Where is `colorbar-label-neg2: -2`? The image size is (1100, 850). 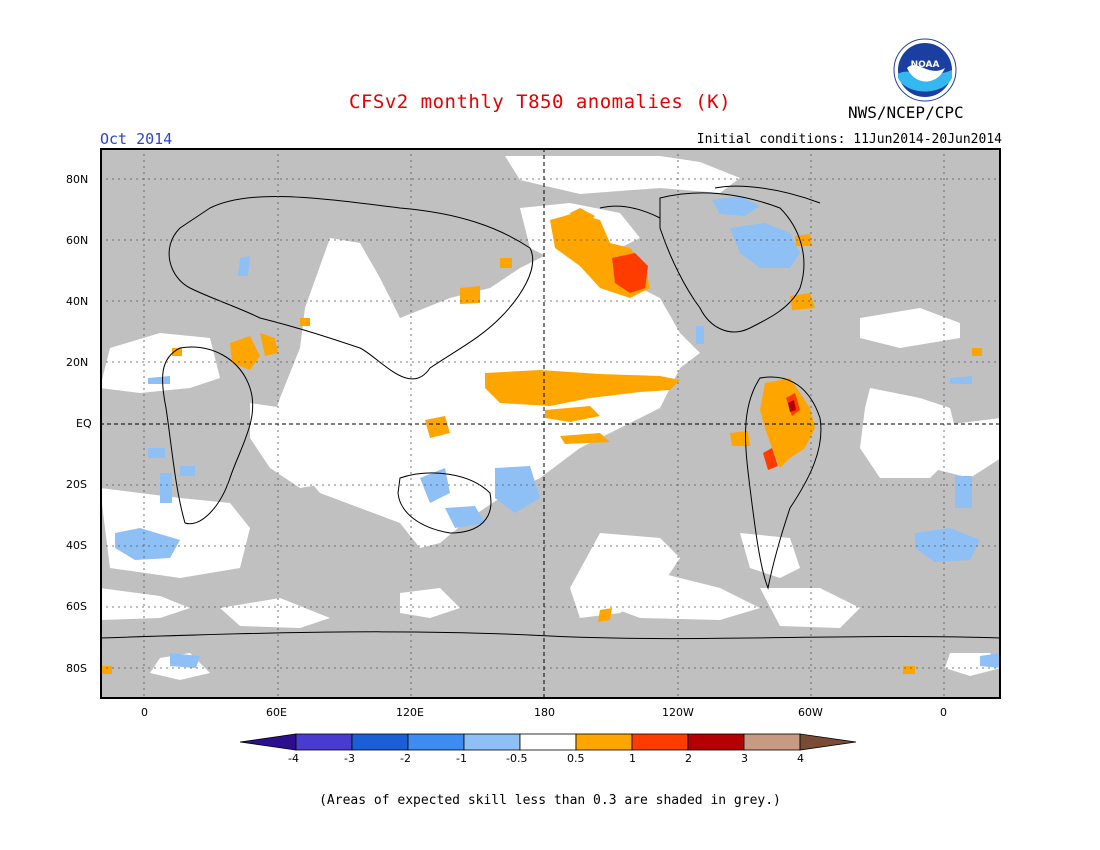 colorbar-label-neg2: -2 is located at coordinates (405, 758).